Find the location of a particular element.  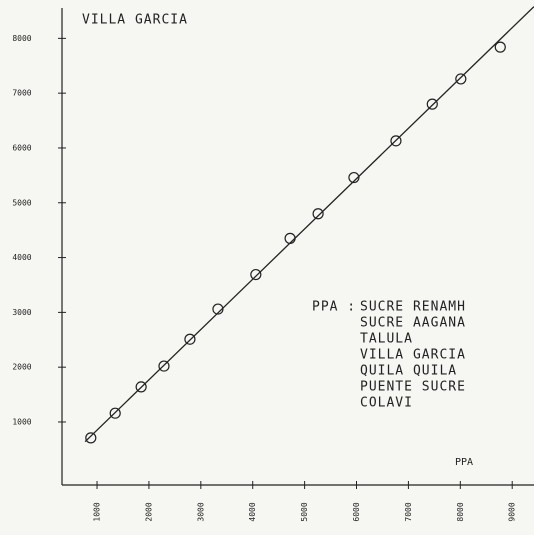

y-tick-label: 6000 is located at coordinates (21, 147).